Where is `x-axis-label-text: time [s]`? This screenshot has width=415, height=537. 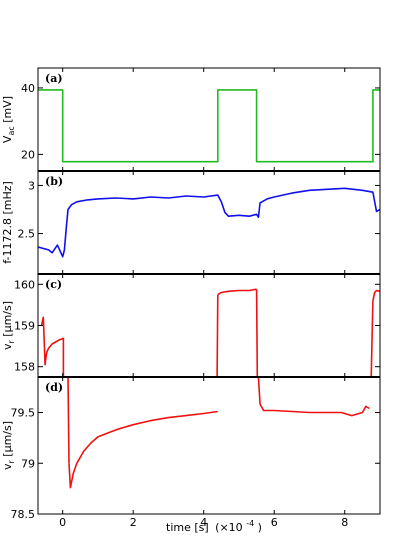 x-axis-label-text: time [s] is located at coordinates (187, 527).